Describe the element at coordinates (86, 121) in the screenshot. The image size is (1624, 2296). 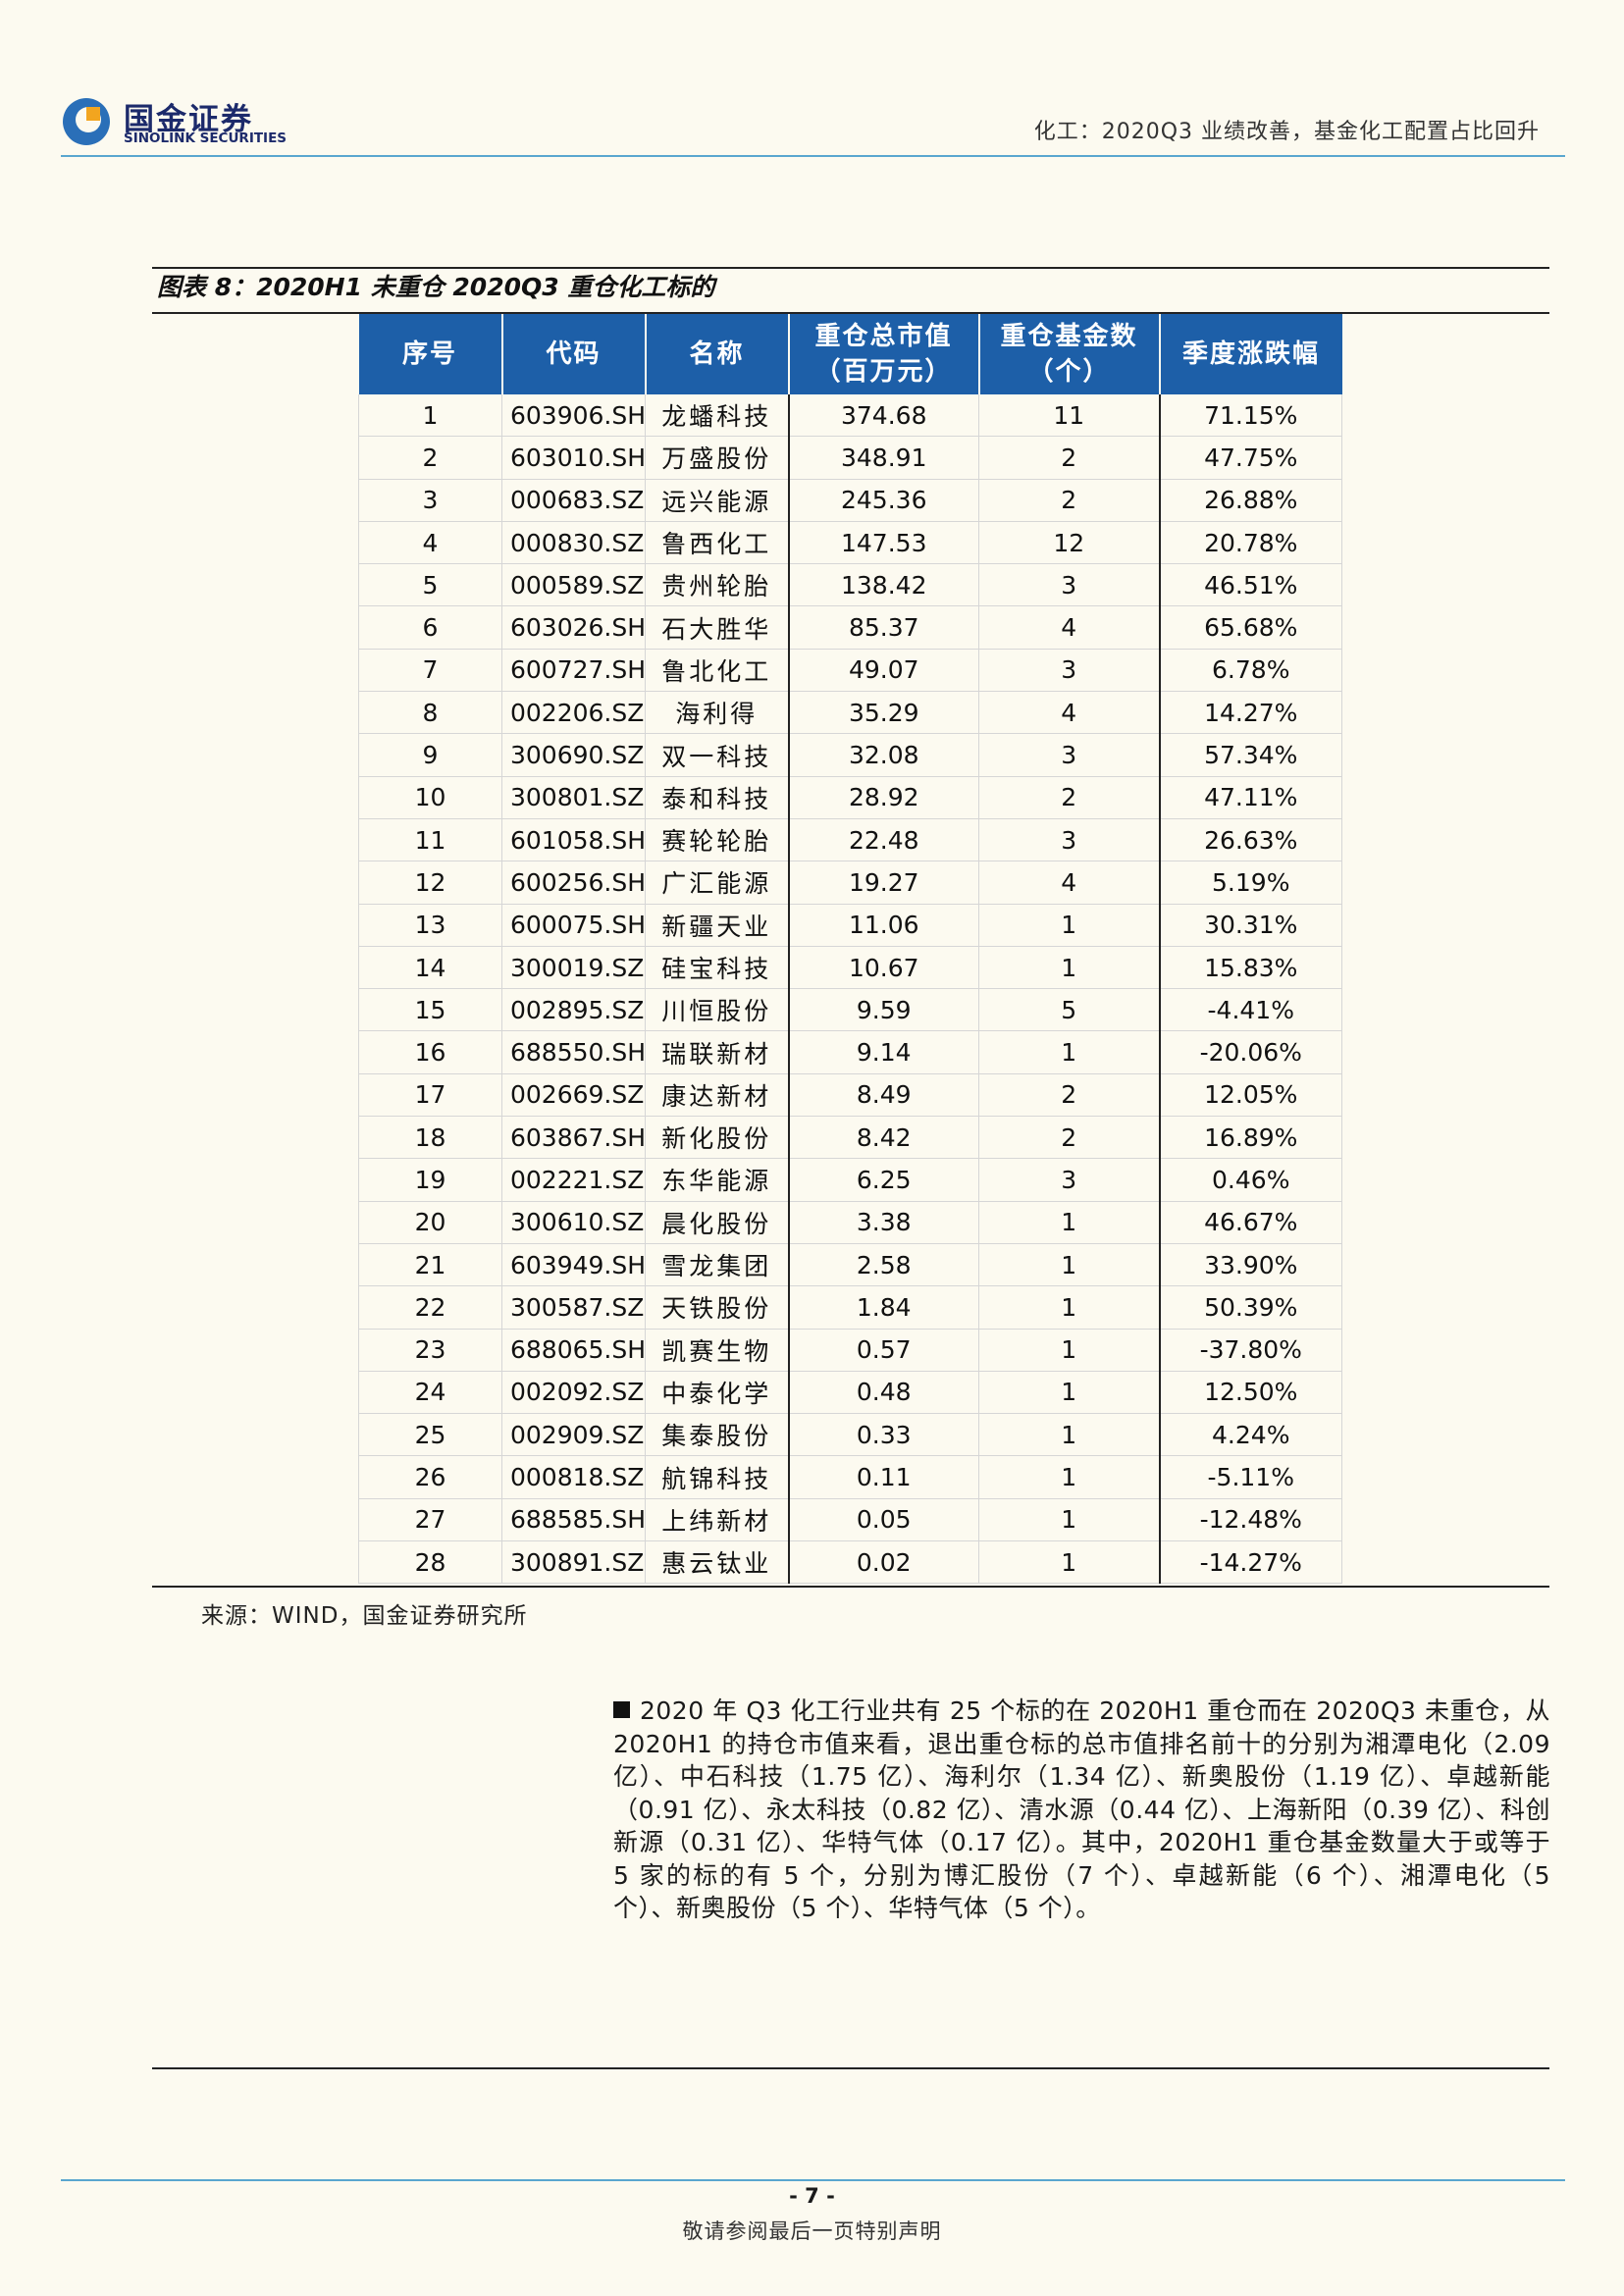
I see `sinolink-logo-icon` at that location.